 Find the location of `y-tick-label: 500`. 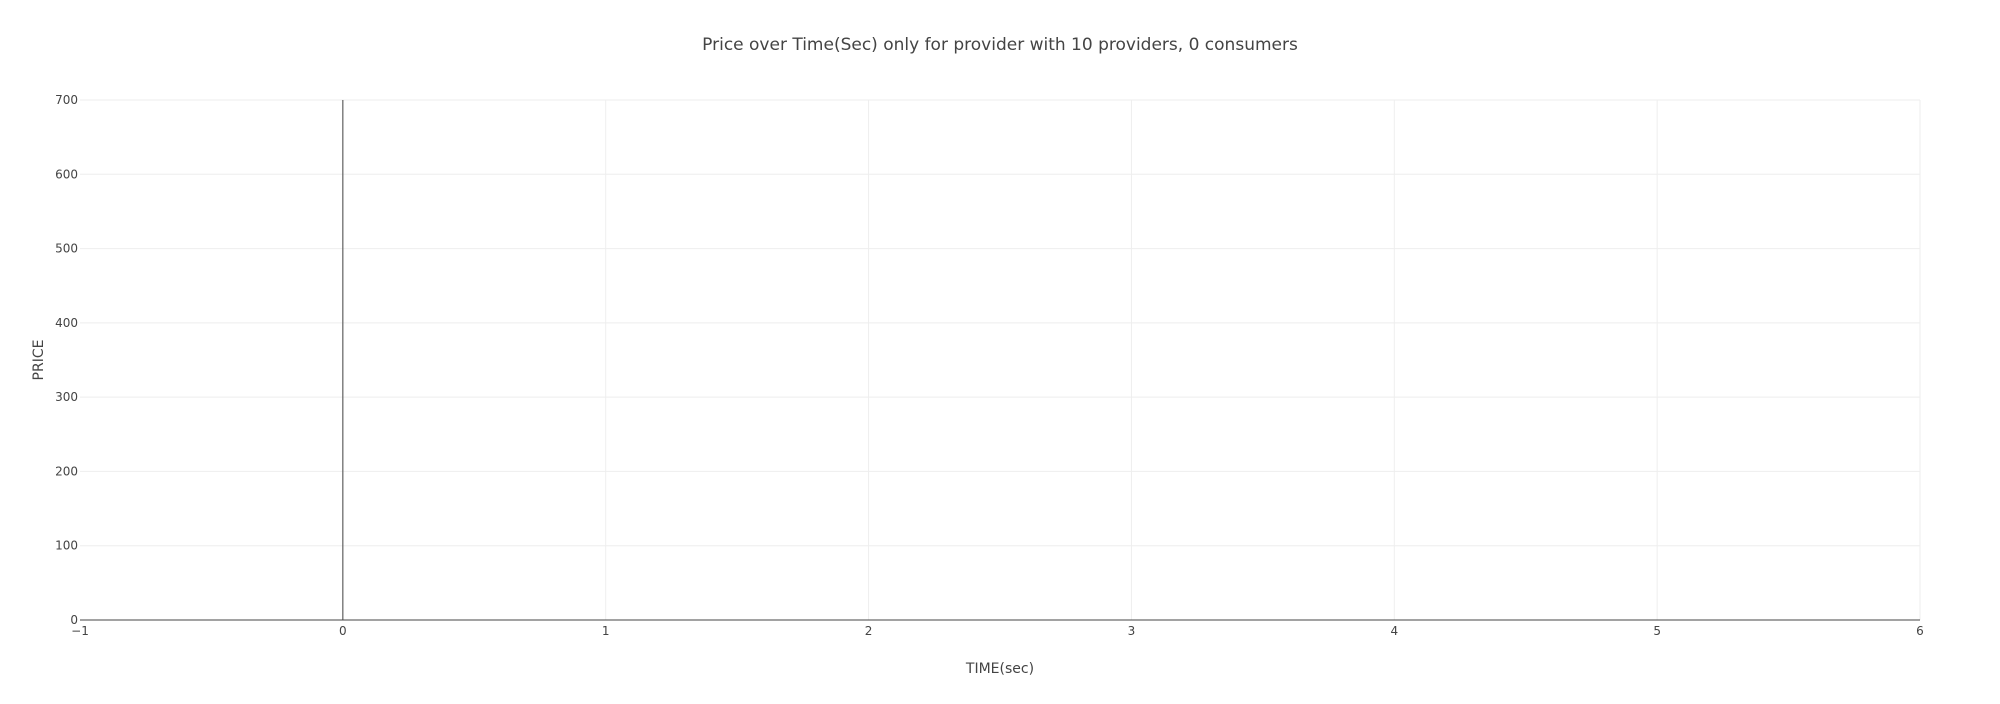

y-tick-label: 500 is located at coordinates (66, 249).